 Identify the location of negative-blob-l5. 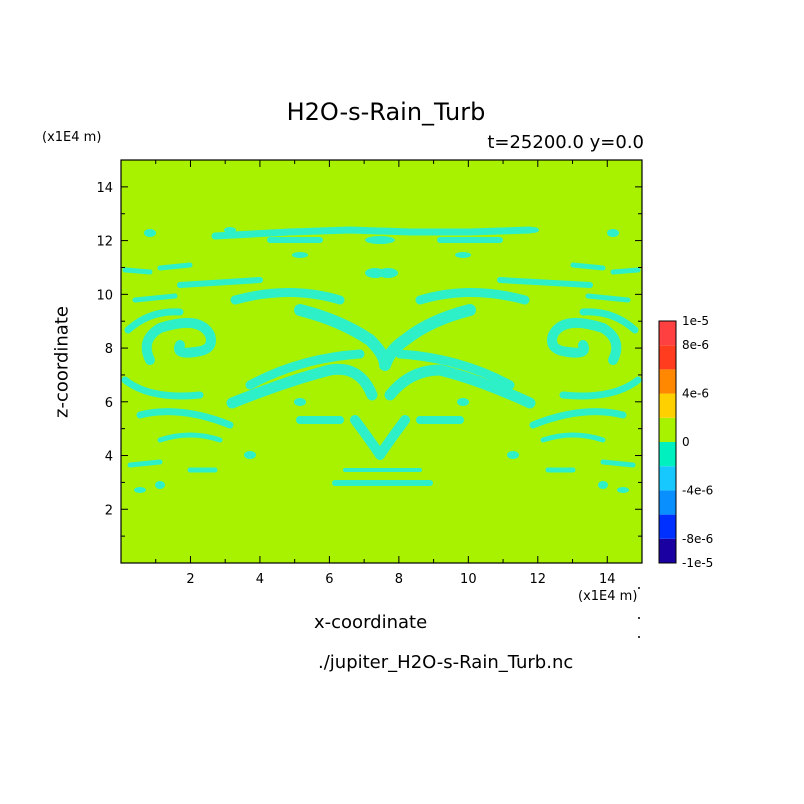
(160, 485).